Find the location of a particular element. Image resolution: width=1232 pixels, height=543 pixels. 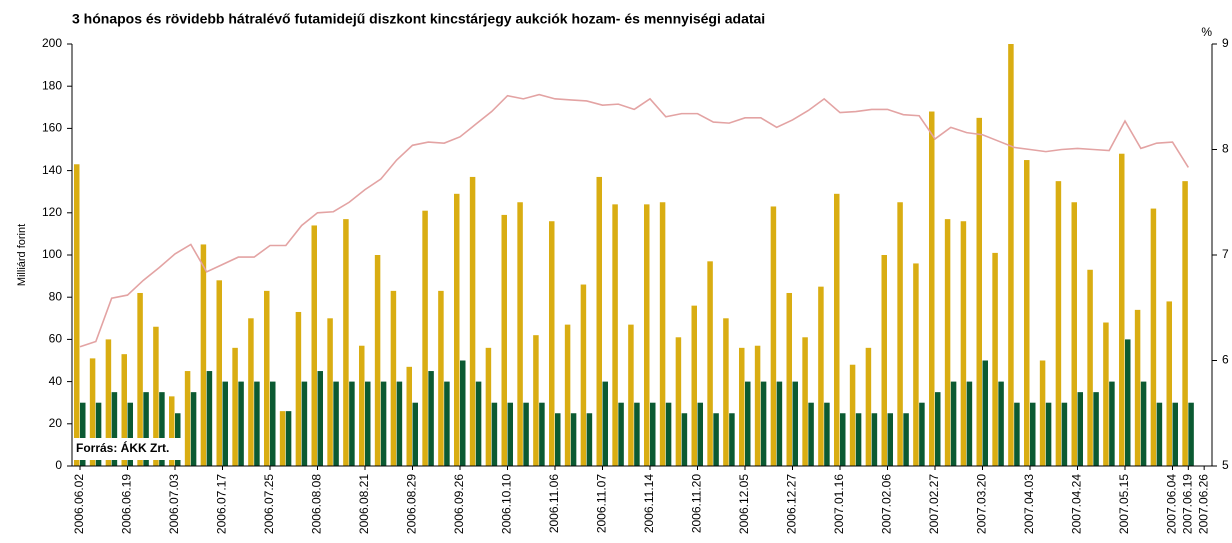

x-tick-label: 2007.04.03 is located at coordinates (1029, 504).